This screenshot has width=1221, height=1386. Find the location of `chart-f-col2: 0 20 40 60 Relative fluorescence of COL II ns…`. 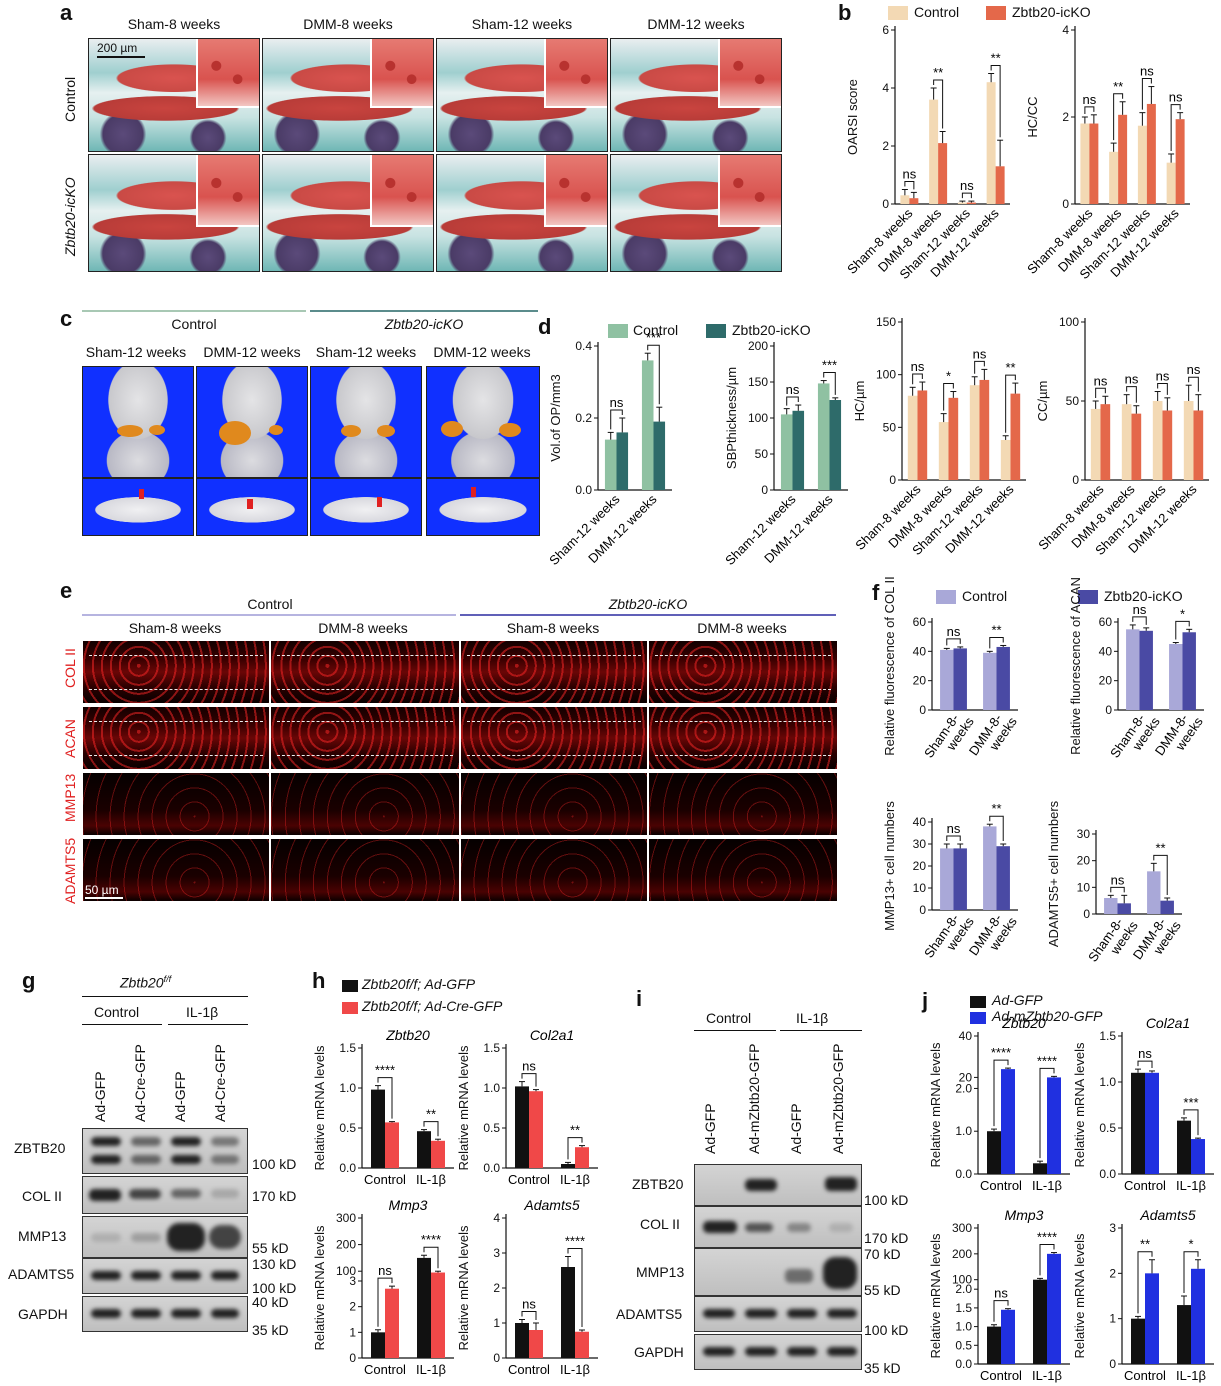

chart-f-col2: 0 20 40 60 Relative fluorescence of COL II ns… is located at coordinates (951, 668).